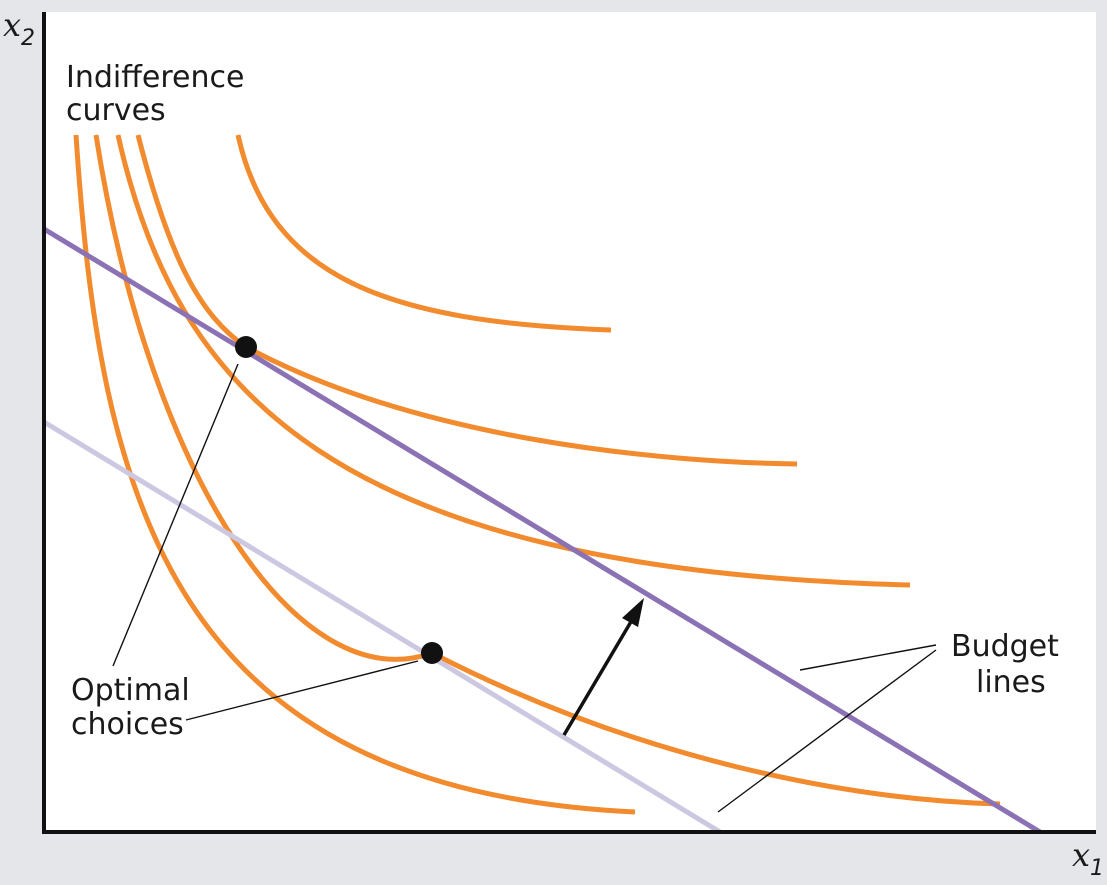  What do you see at coordinates (1011, 682) in the screenshot?
I see `budget-lines-label-line2: lines` at bounding box center [1011, 682].